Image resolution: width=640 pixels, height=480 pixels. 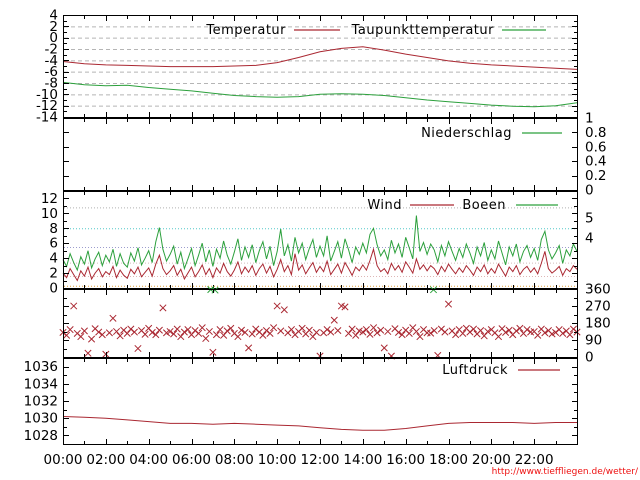 I want to click on x-axis-label: 20:00, so click(x=491, y=460).